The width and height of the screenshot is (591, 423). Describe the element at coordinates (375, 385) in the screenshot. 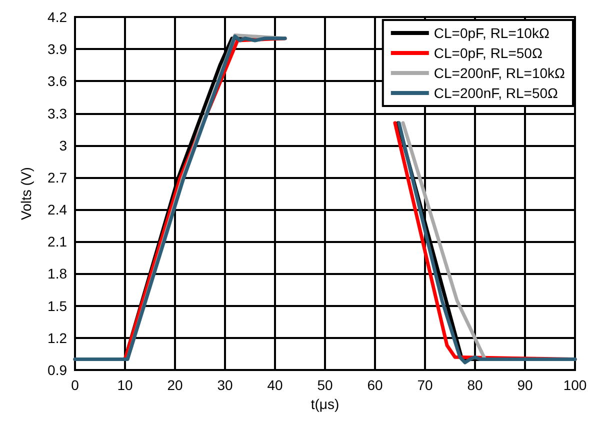

I see `x-tick-label: 60` at that location.